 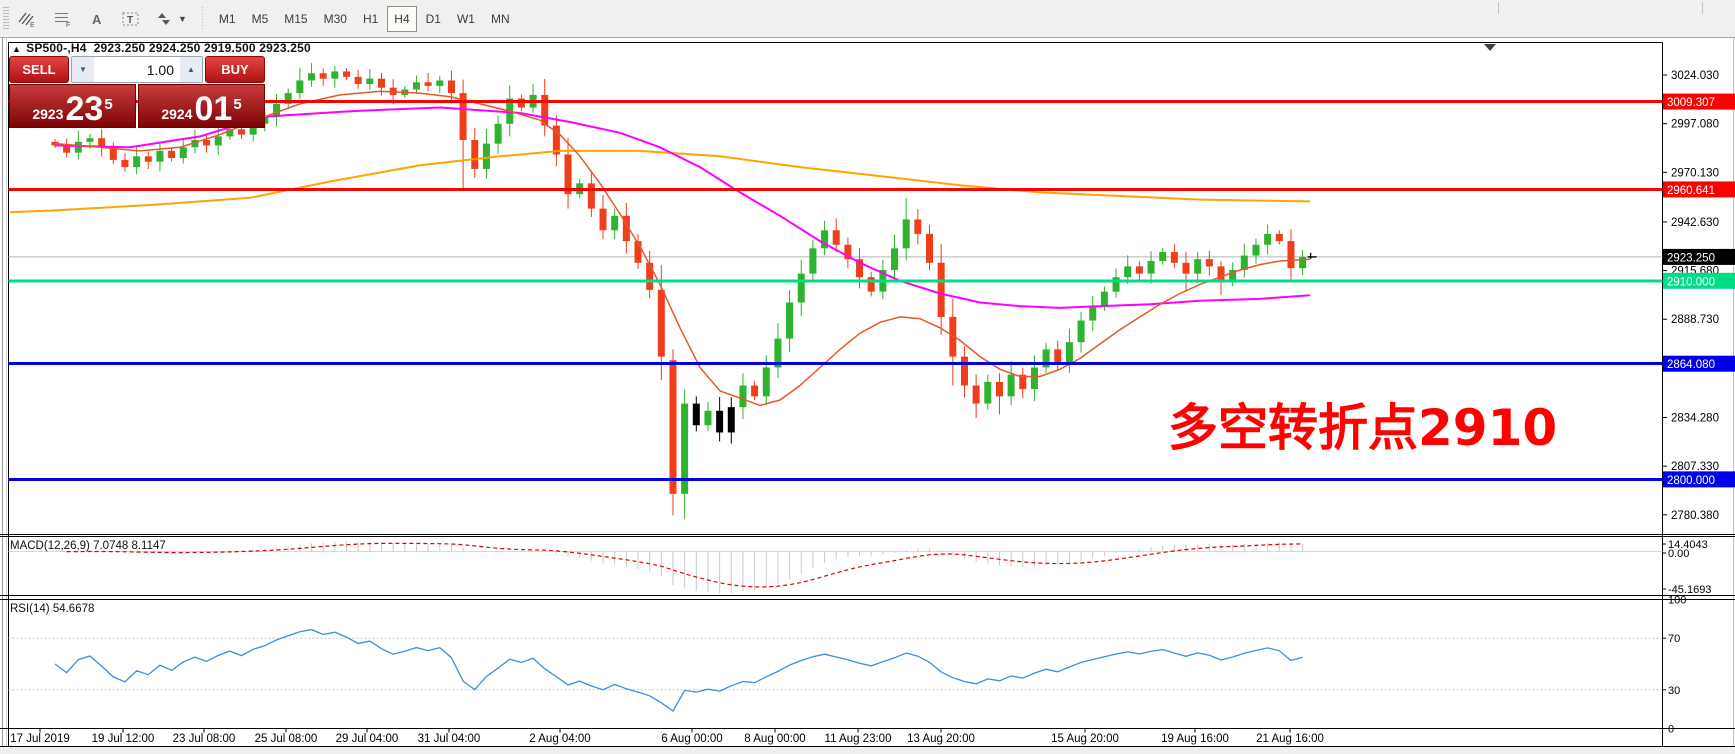 What do you see at coordinates (1695, 516) in the screenshot?
I see `svg-text: 2780.380` at bounding box center [1695, 516].